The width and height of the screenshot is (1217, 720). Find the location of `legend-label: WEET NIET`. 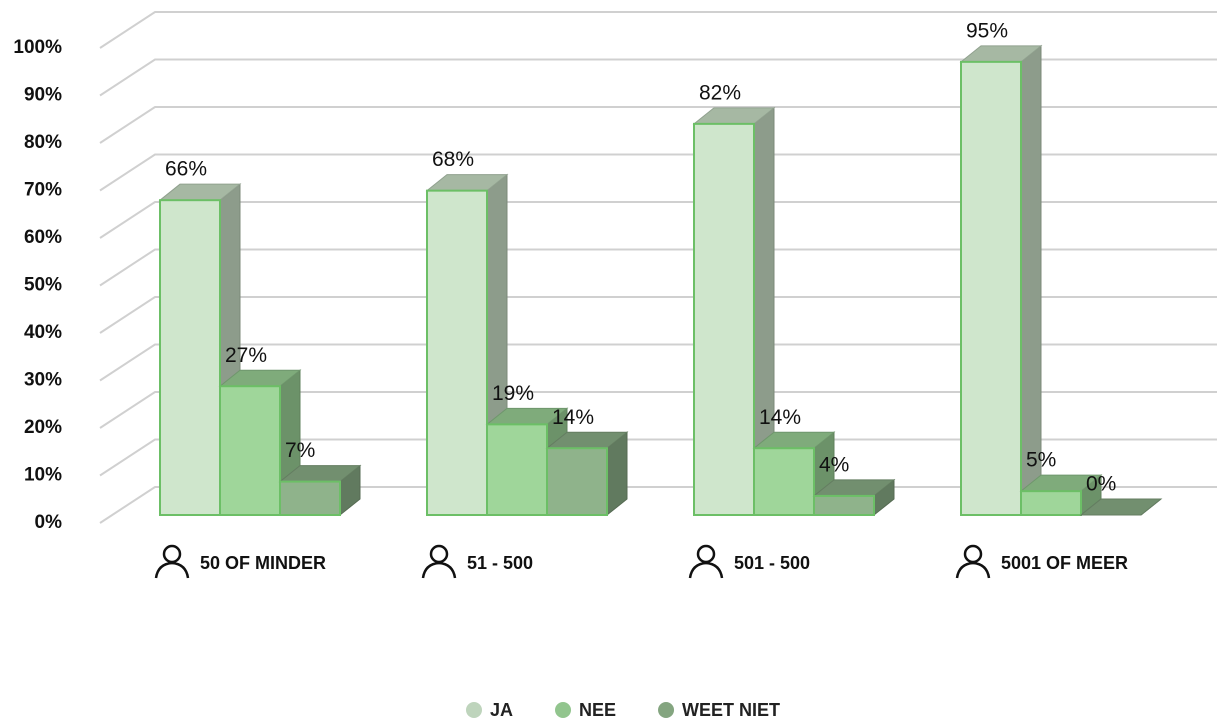

legend-label: WEET NIET is located at coordinates (731, 710).